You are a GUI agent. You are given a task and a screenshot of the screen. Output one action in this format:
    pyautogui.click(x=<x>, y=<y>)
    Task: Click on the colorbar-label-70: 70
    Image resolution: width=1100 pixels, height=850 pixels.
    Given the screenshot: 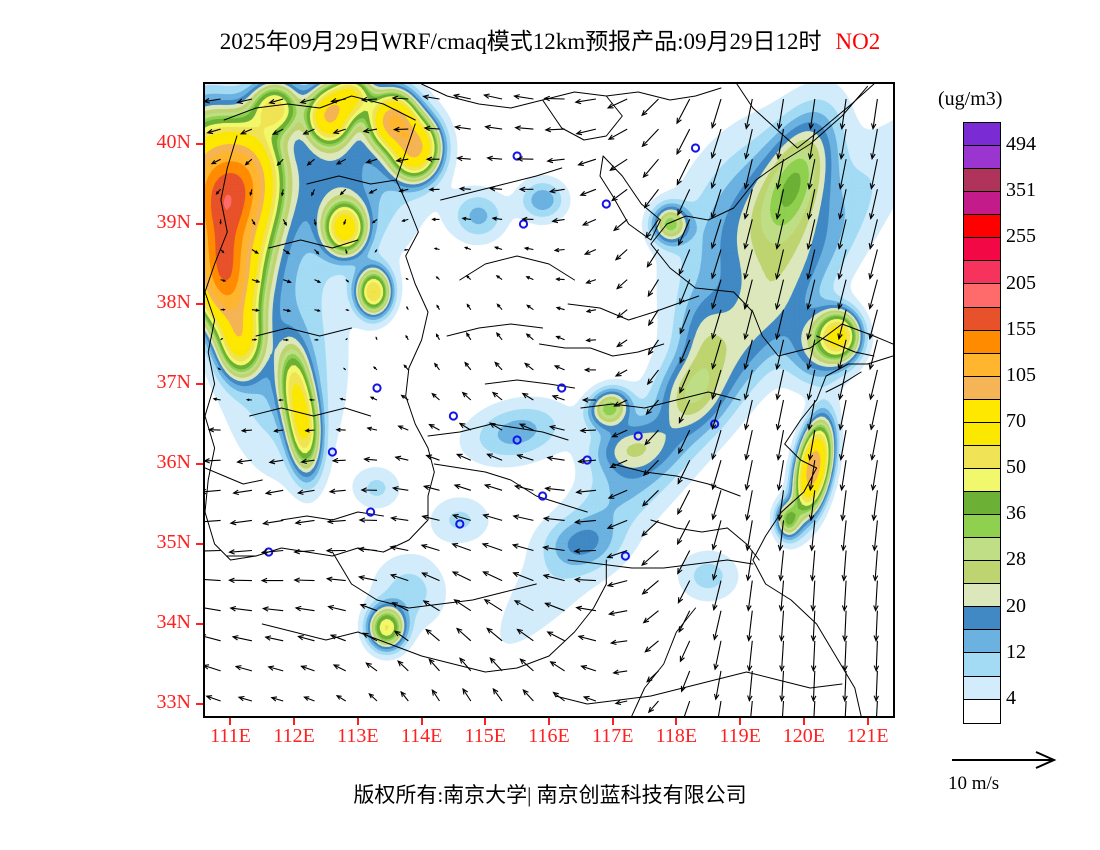 What is the action you would take?
    pyautogui.click(x=1016, y=421)
    